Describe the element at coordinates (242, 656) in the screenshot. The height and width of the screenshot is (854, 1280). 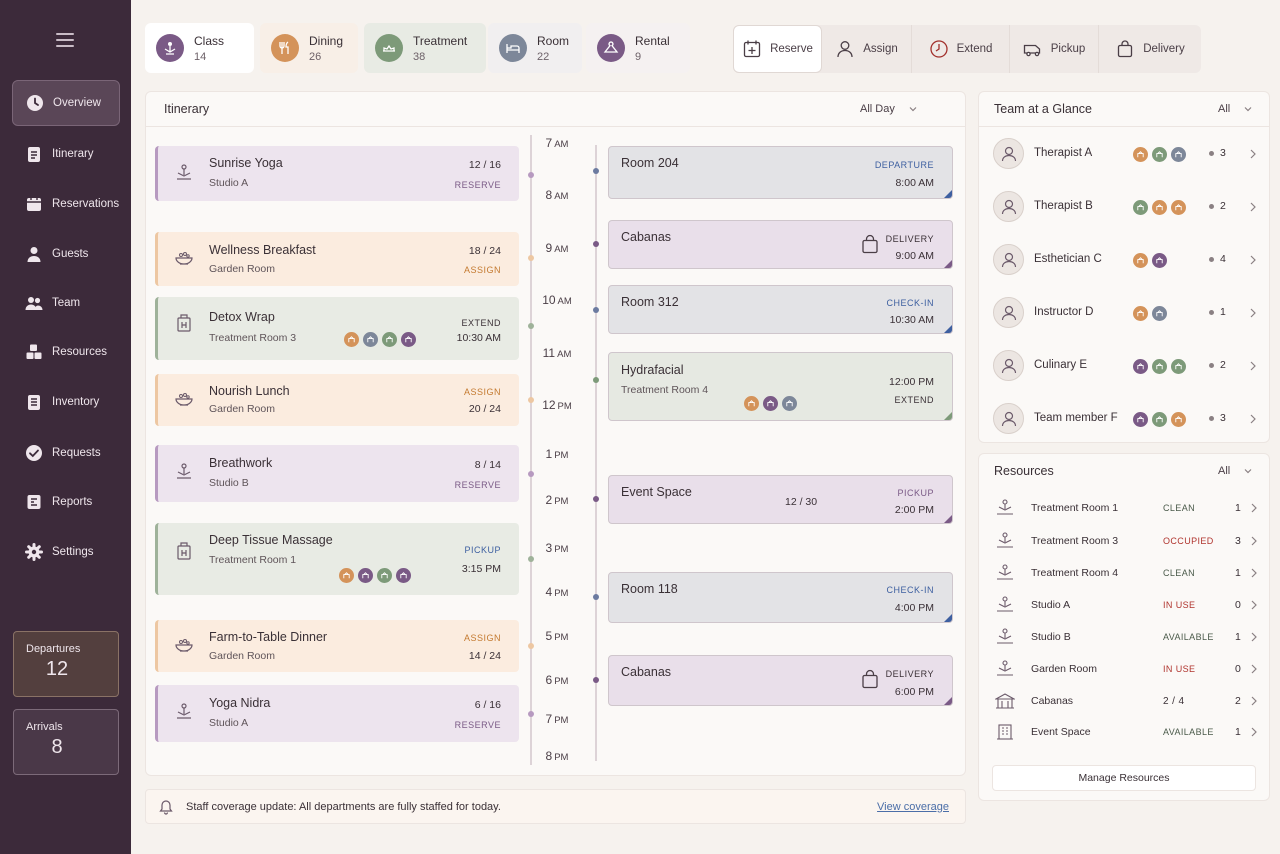
I see `card-location: Garden Room` at that location.